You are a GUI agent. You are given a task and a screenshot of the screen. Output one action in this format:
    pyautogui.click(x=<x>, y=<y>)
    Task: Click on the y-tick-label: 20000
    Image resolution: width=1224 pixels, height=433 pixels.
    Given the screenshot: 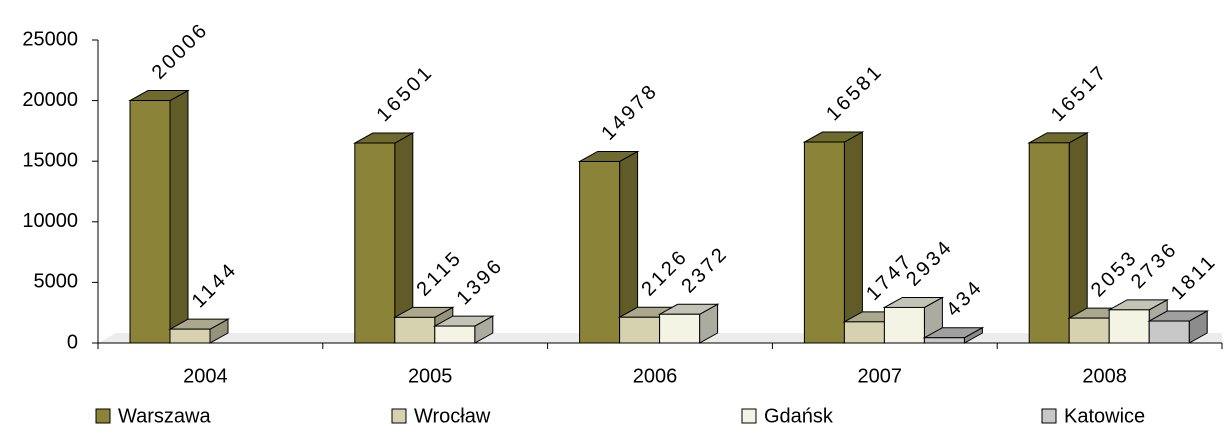 What is the action you would take?
    pyautogui.click(x=50, y=100)
    